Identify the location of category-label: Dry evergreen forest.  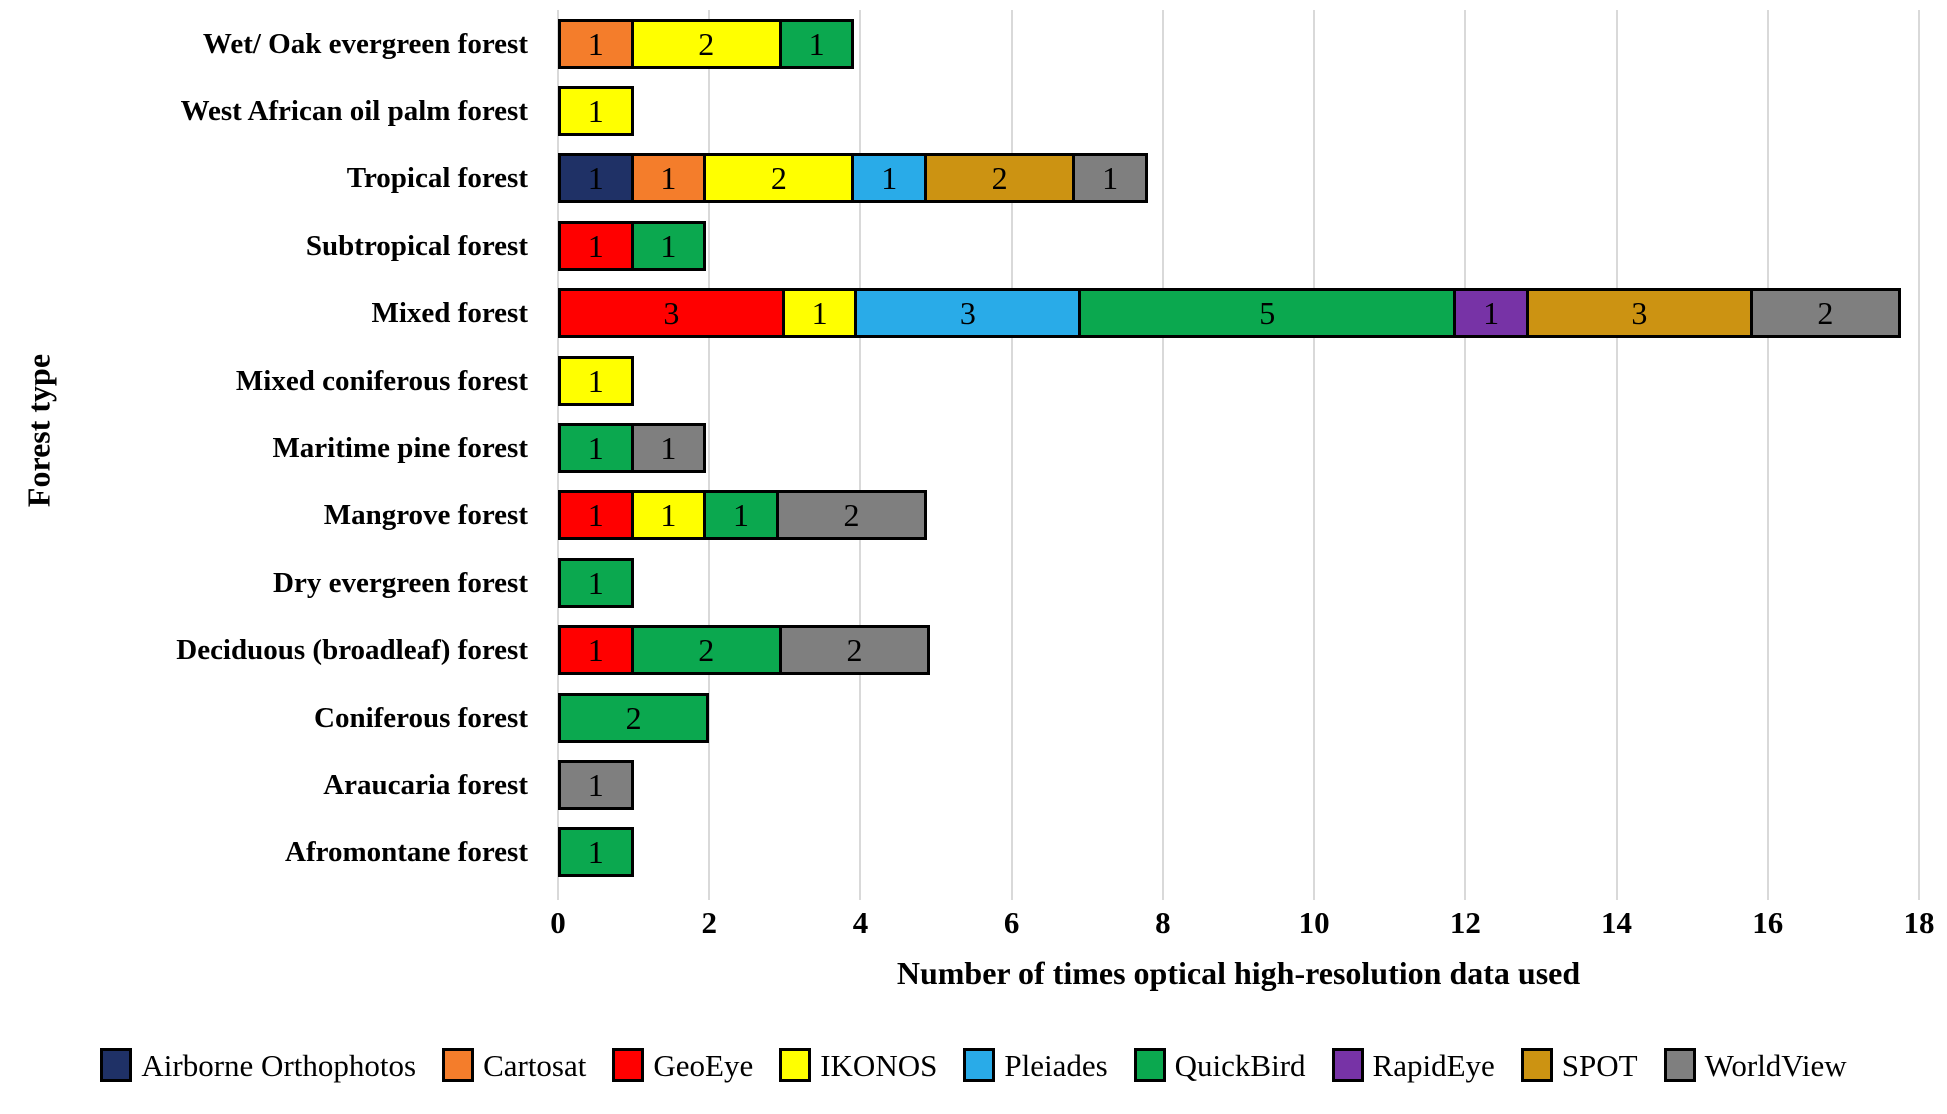
(400, 582).